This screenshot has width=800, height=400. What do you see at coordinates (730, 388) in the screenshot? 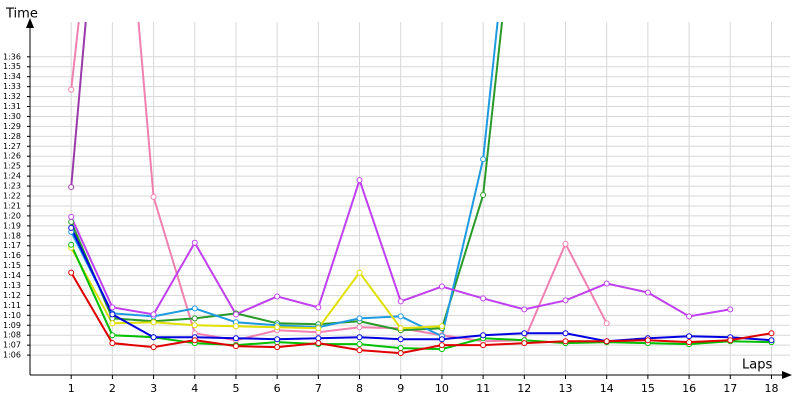
I see `x-tick-label: 17` at bounding box center [730, 388].